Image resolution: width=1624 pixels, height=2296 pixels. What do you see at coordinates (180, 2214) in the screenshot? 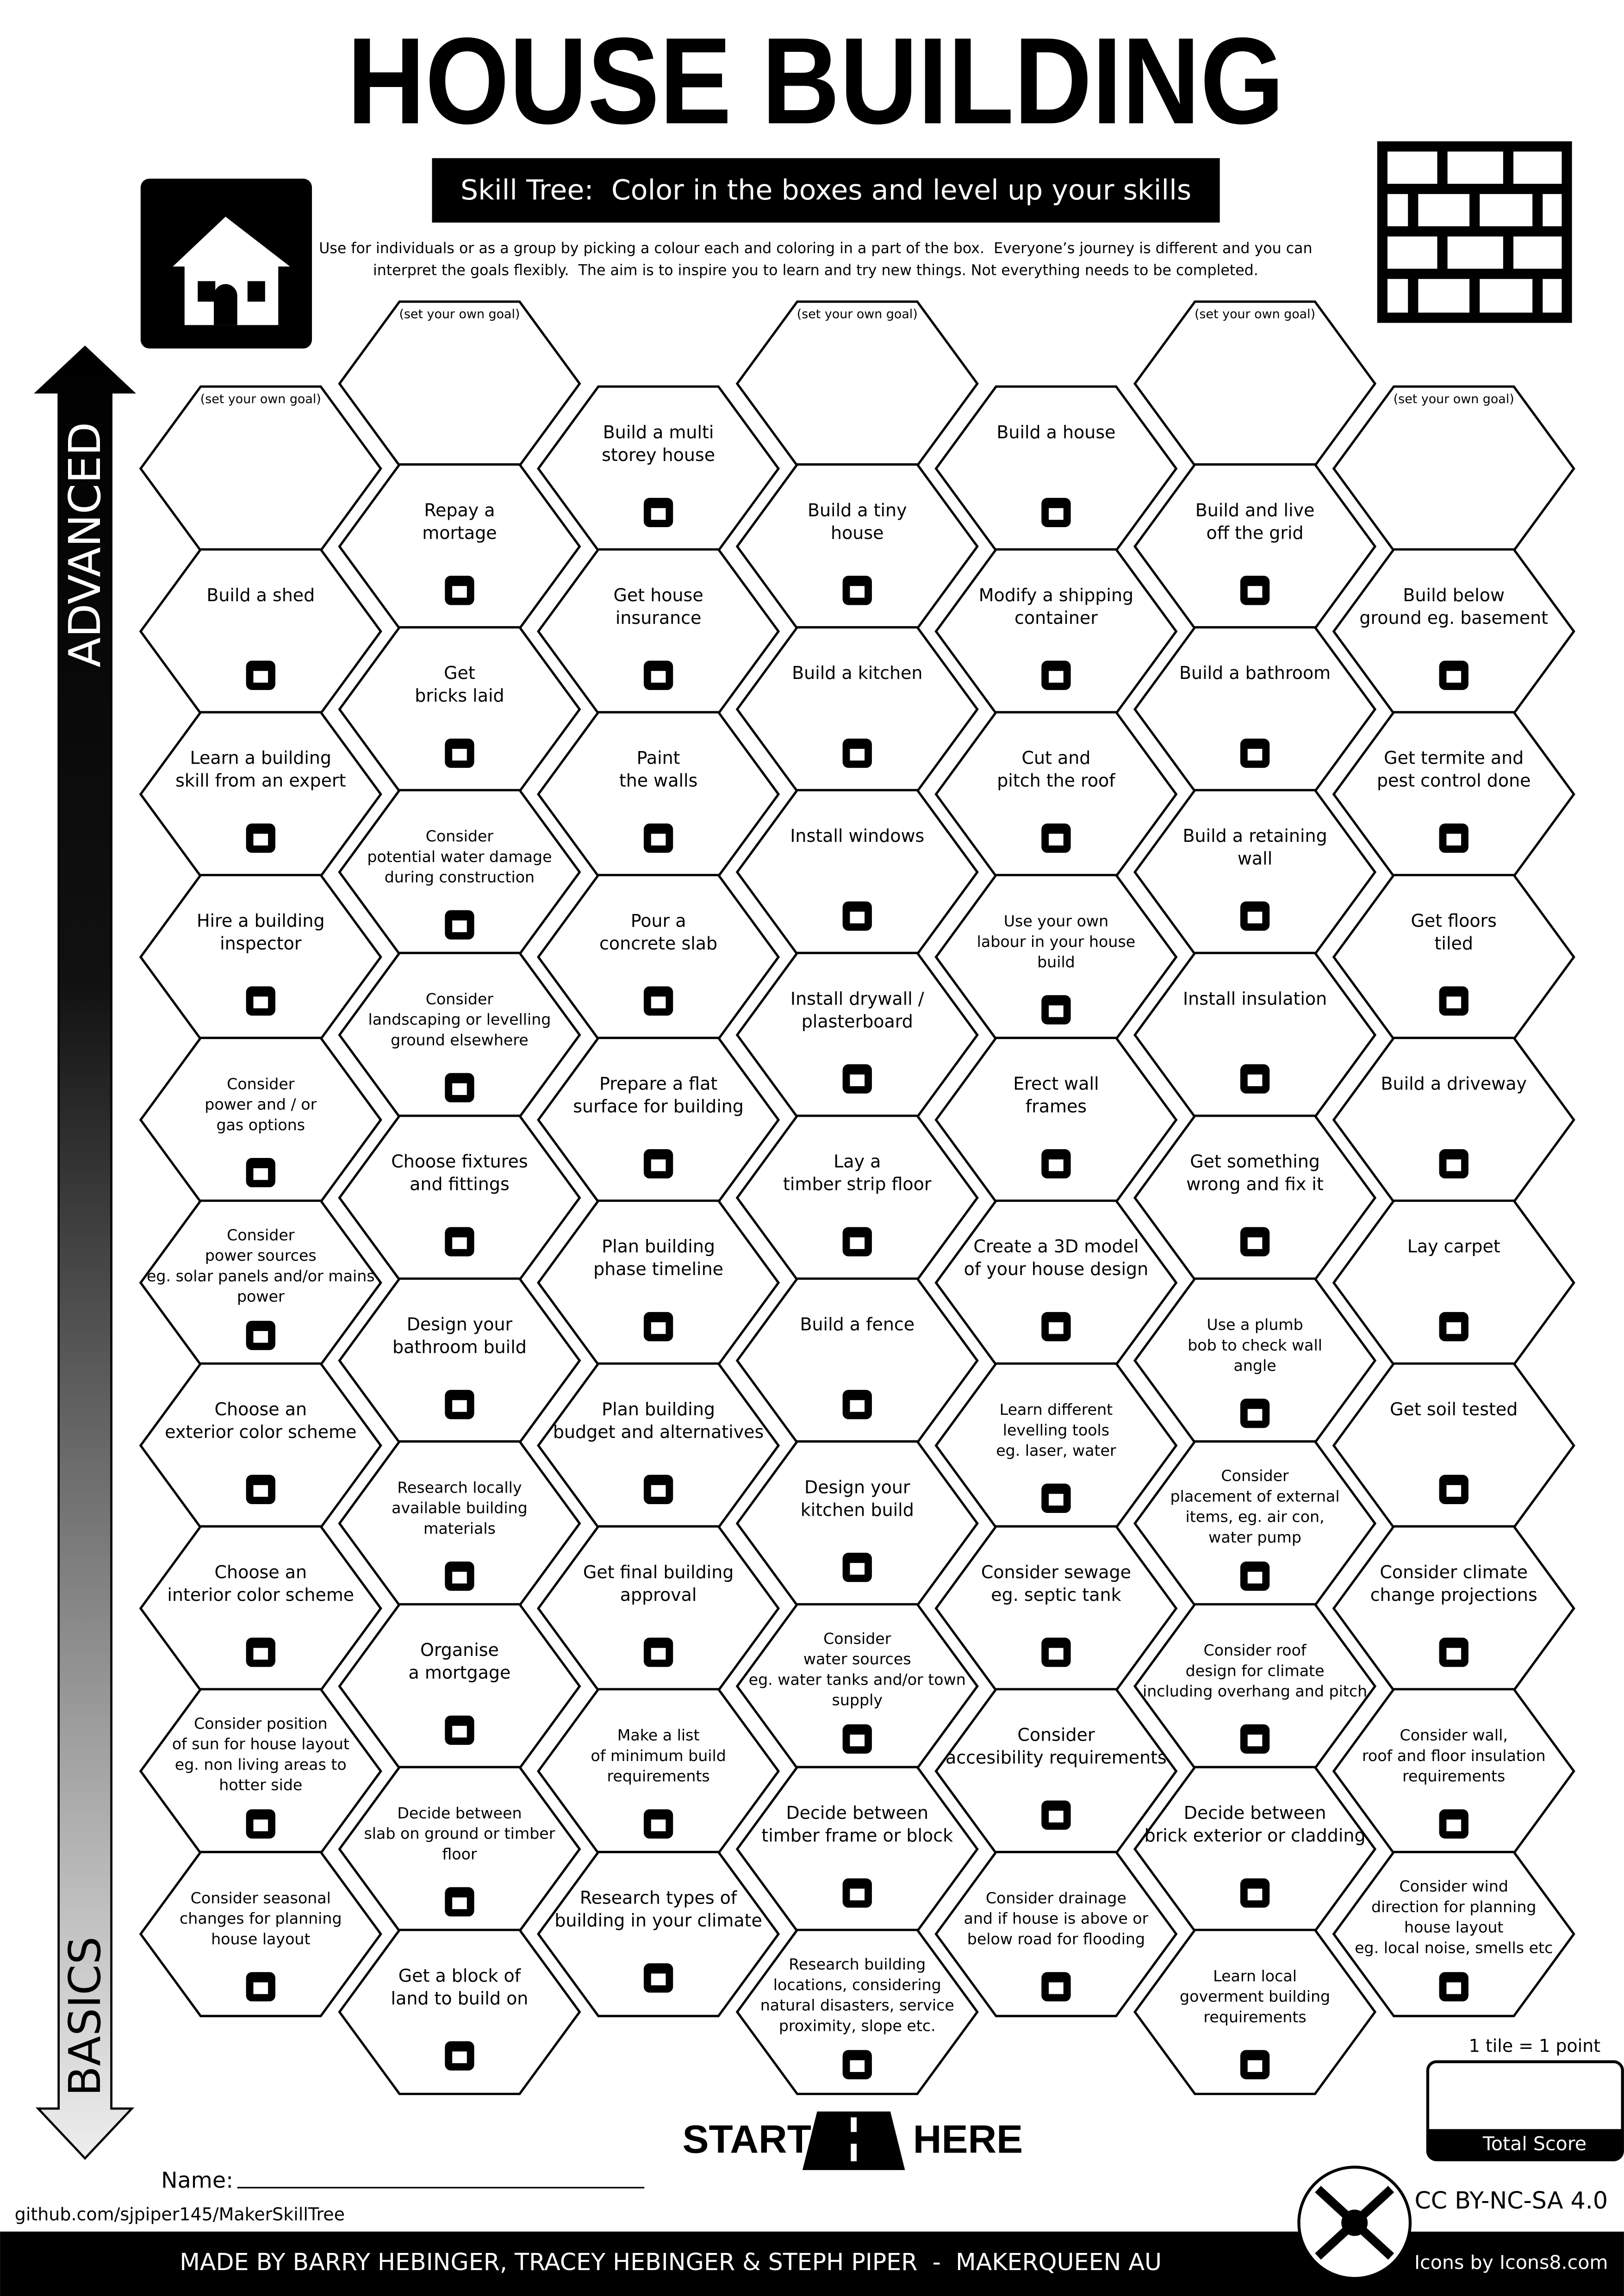
I see `github-link: github.com/sjpiper145/MakerSkillTree` at bounding box center [180, 2214].